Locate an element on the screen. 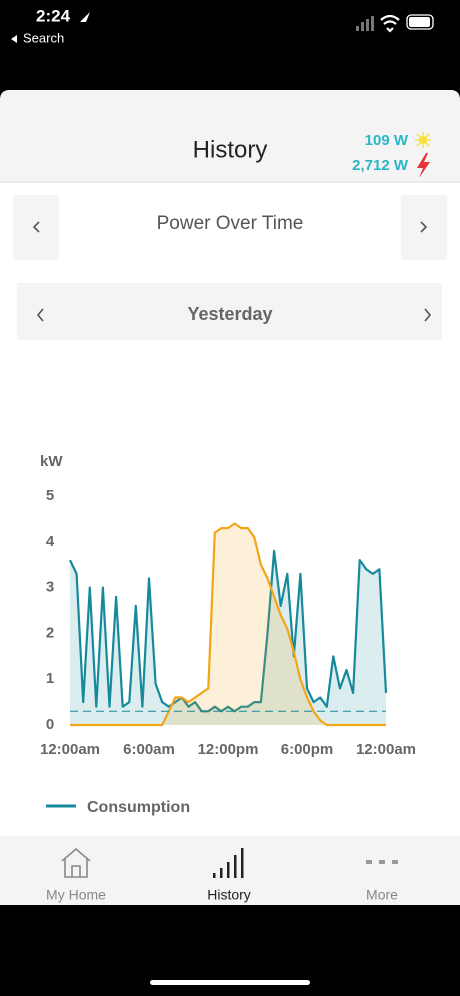 Image resolution: width=460 pixels, height=996 pixels. y-axis-label: kW is located at coordinates (51, 461).